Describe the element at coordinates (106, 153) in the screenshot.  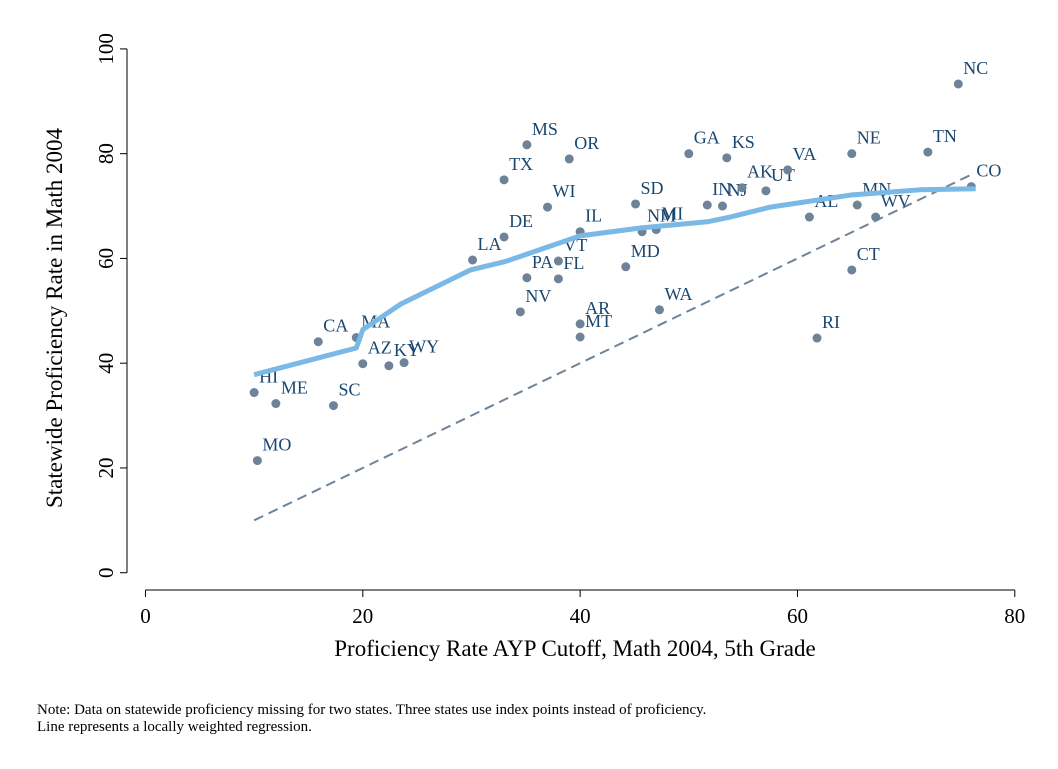
I see `y-tick-label: 80` at that location.